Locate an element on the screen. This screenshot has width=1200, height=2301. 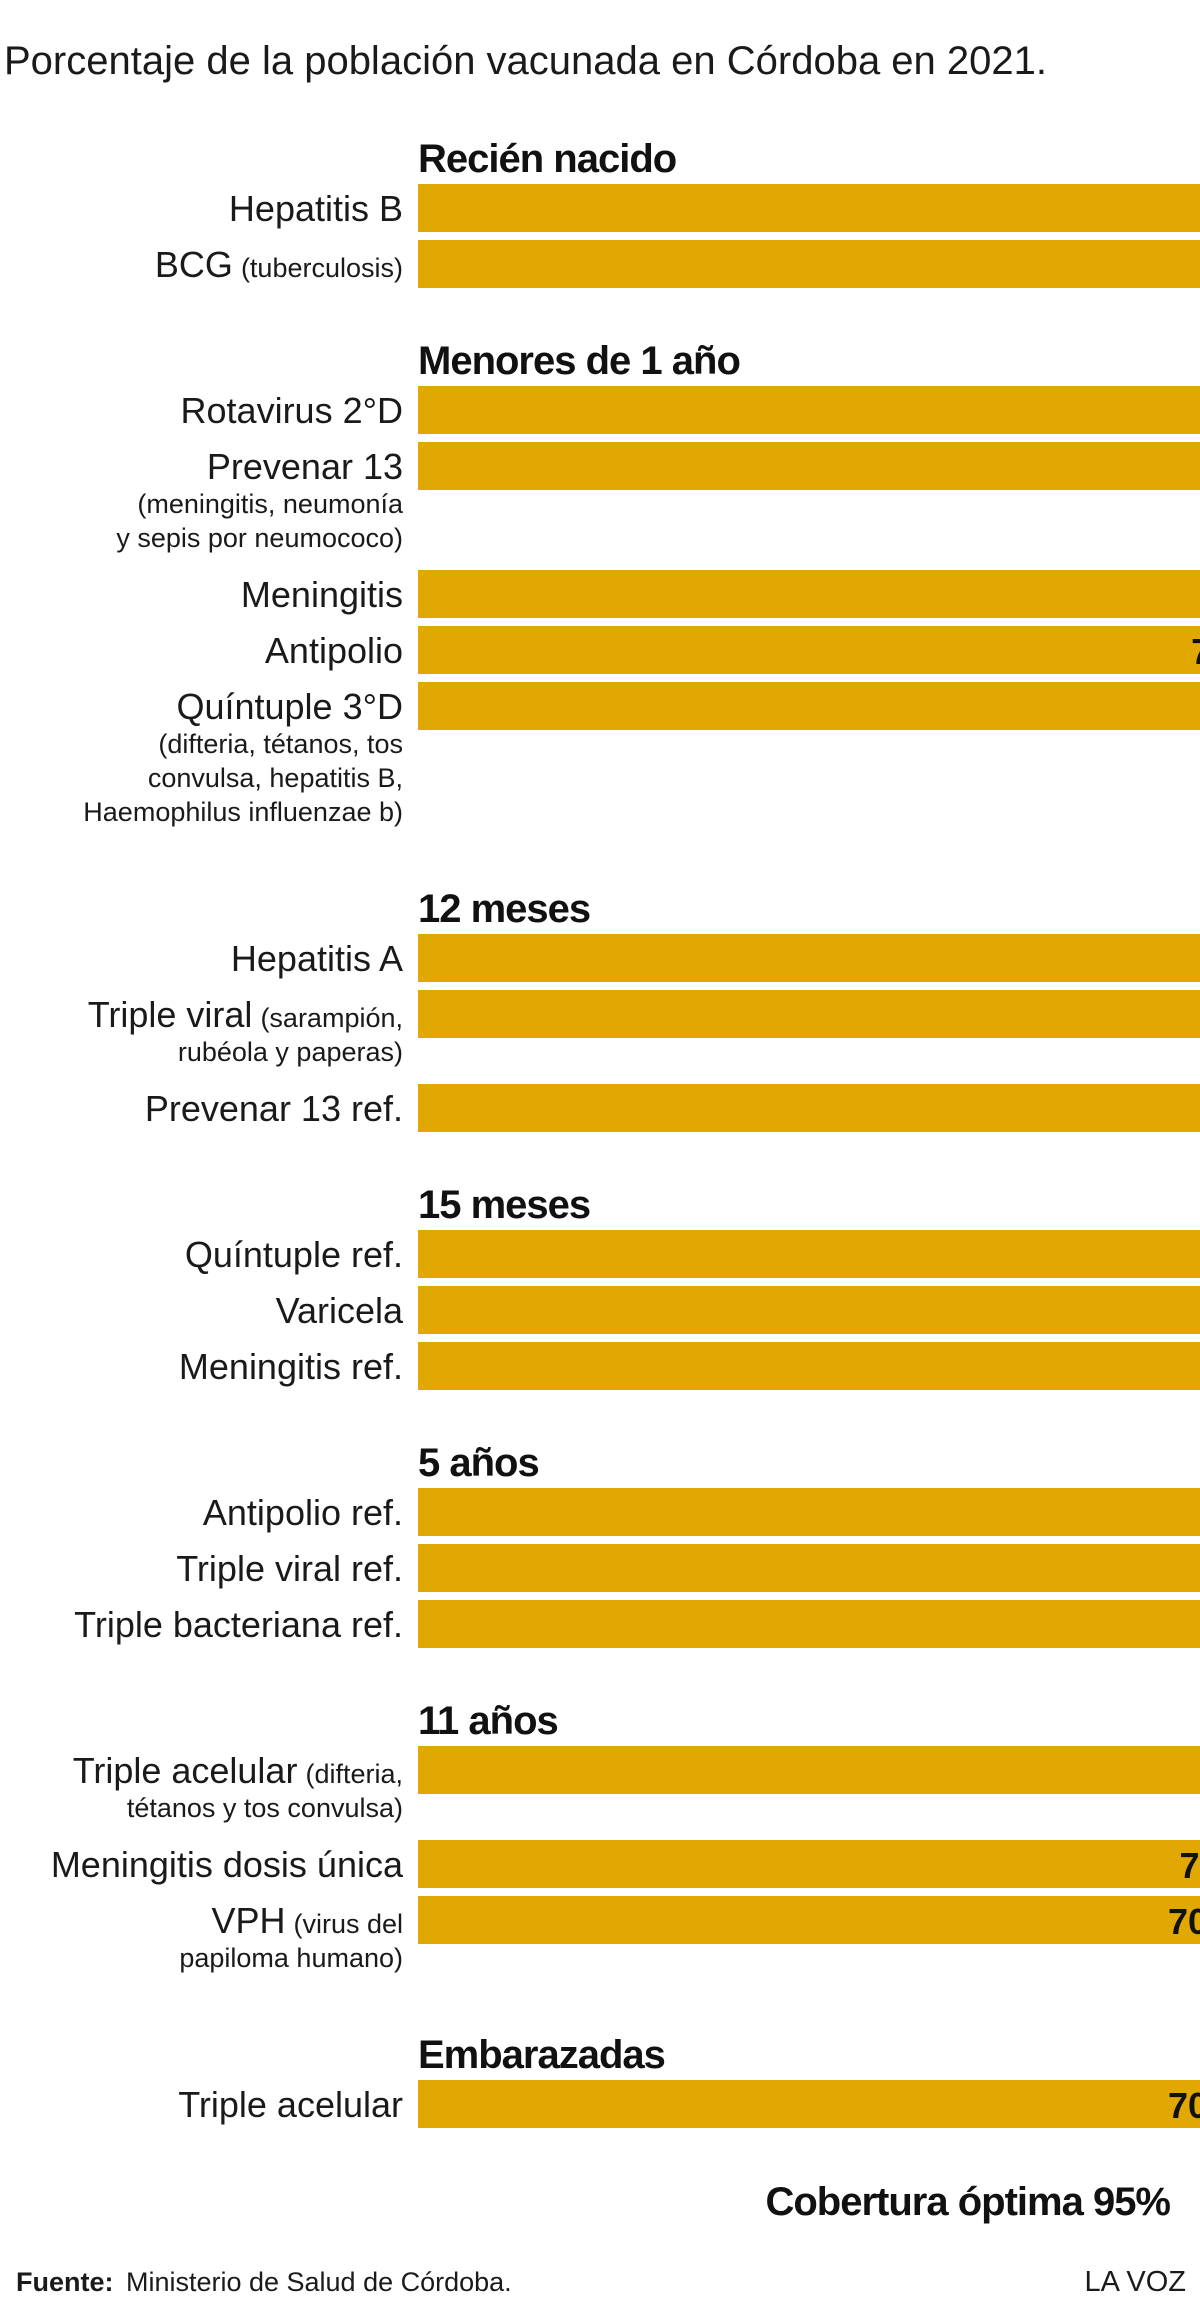
category-subtitle: y sepis por neumococo) is located at coordinates (259, 538).